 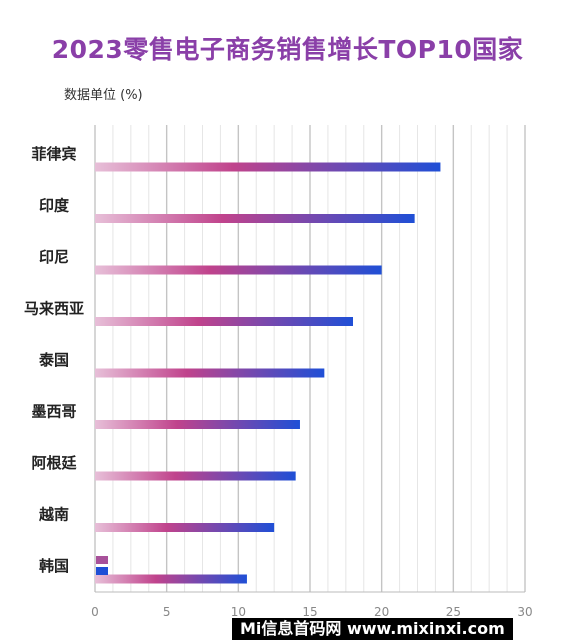 I want to click on category-label: 印尼, so click(x=54, y=257).